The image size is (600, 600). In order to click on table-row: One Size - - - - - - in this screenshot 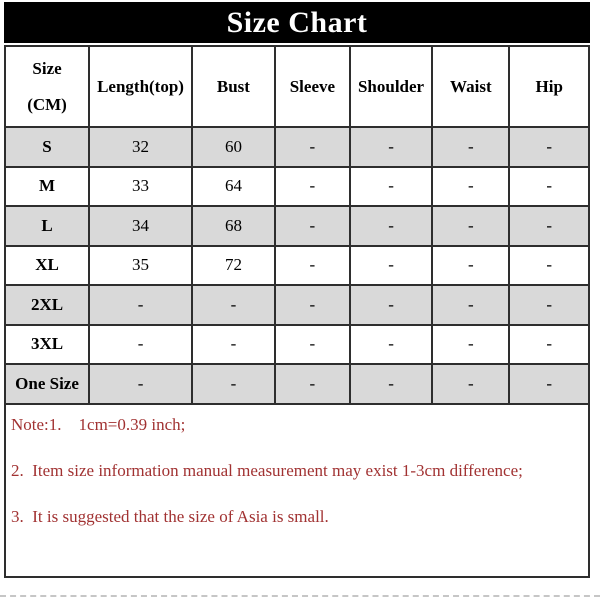, I will do `click(296, 384)`.